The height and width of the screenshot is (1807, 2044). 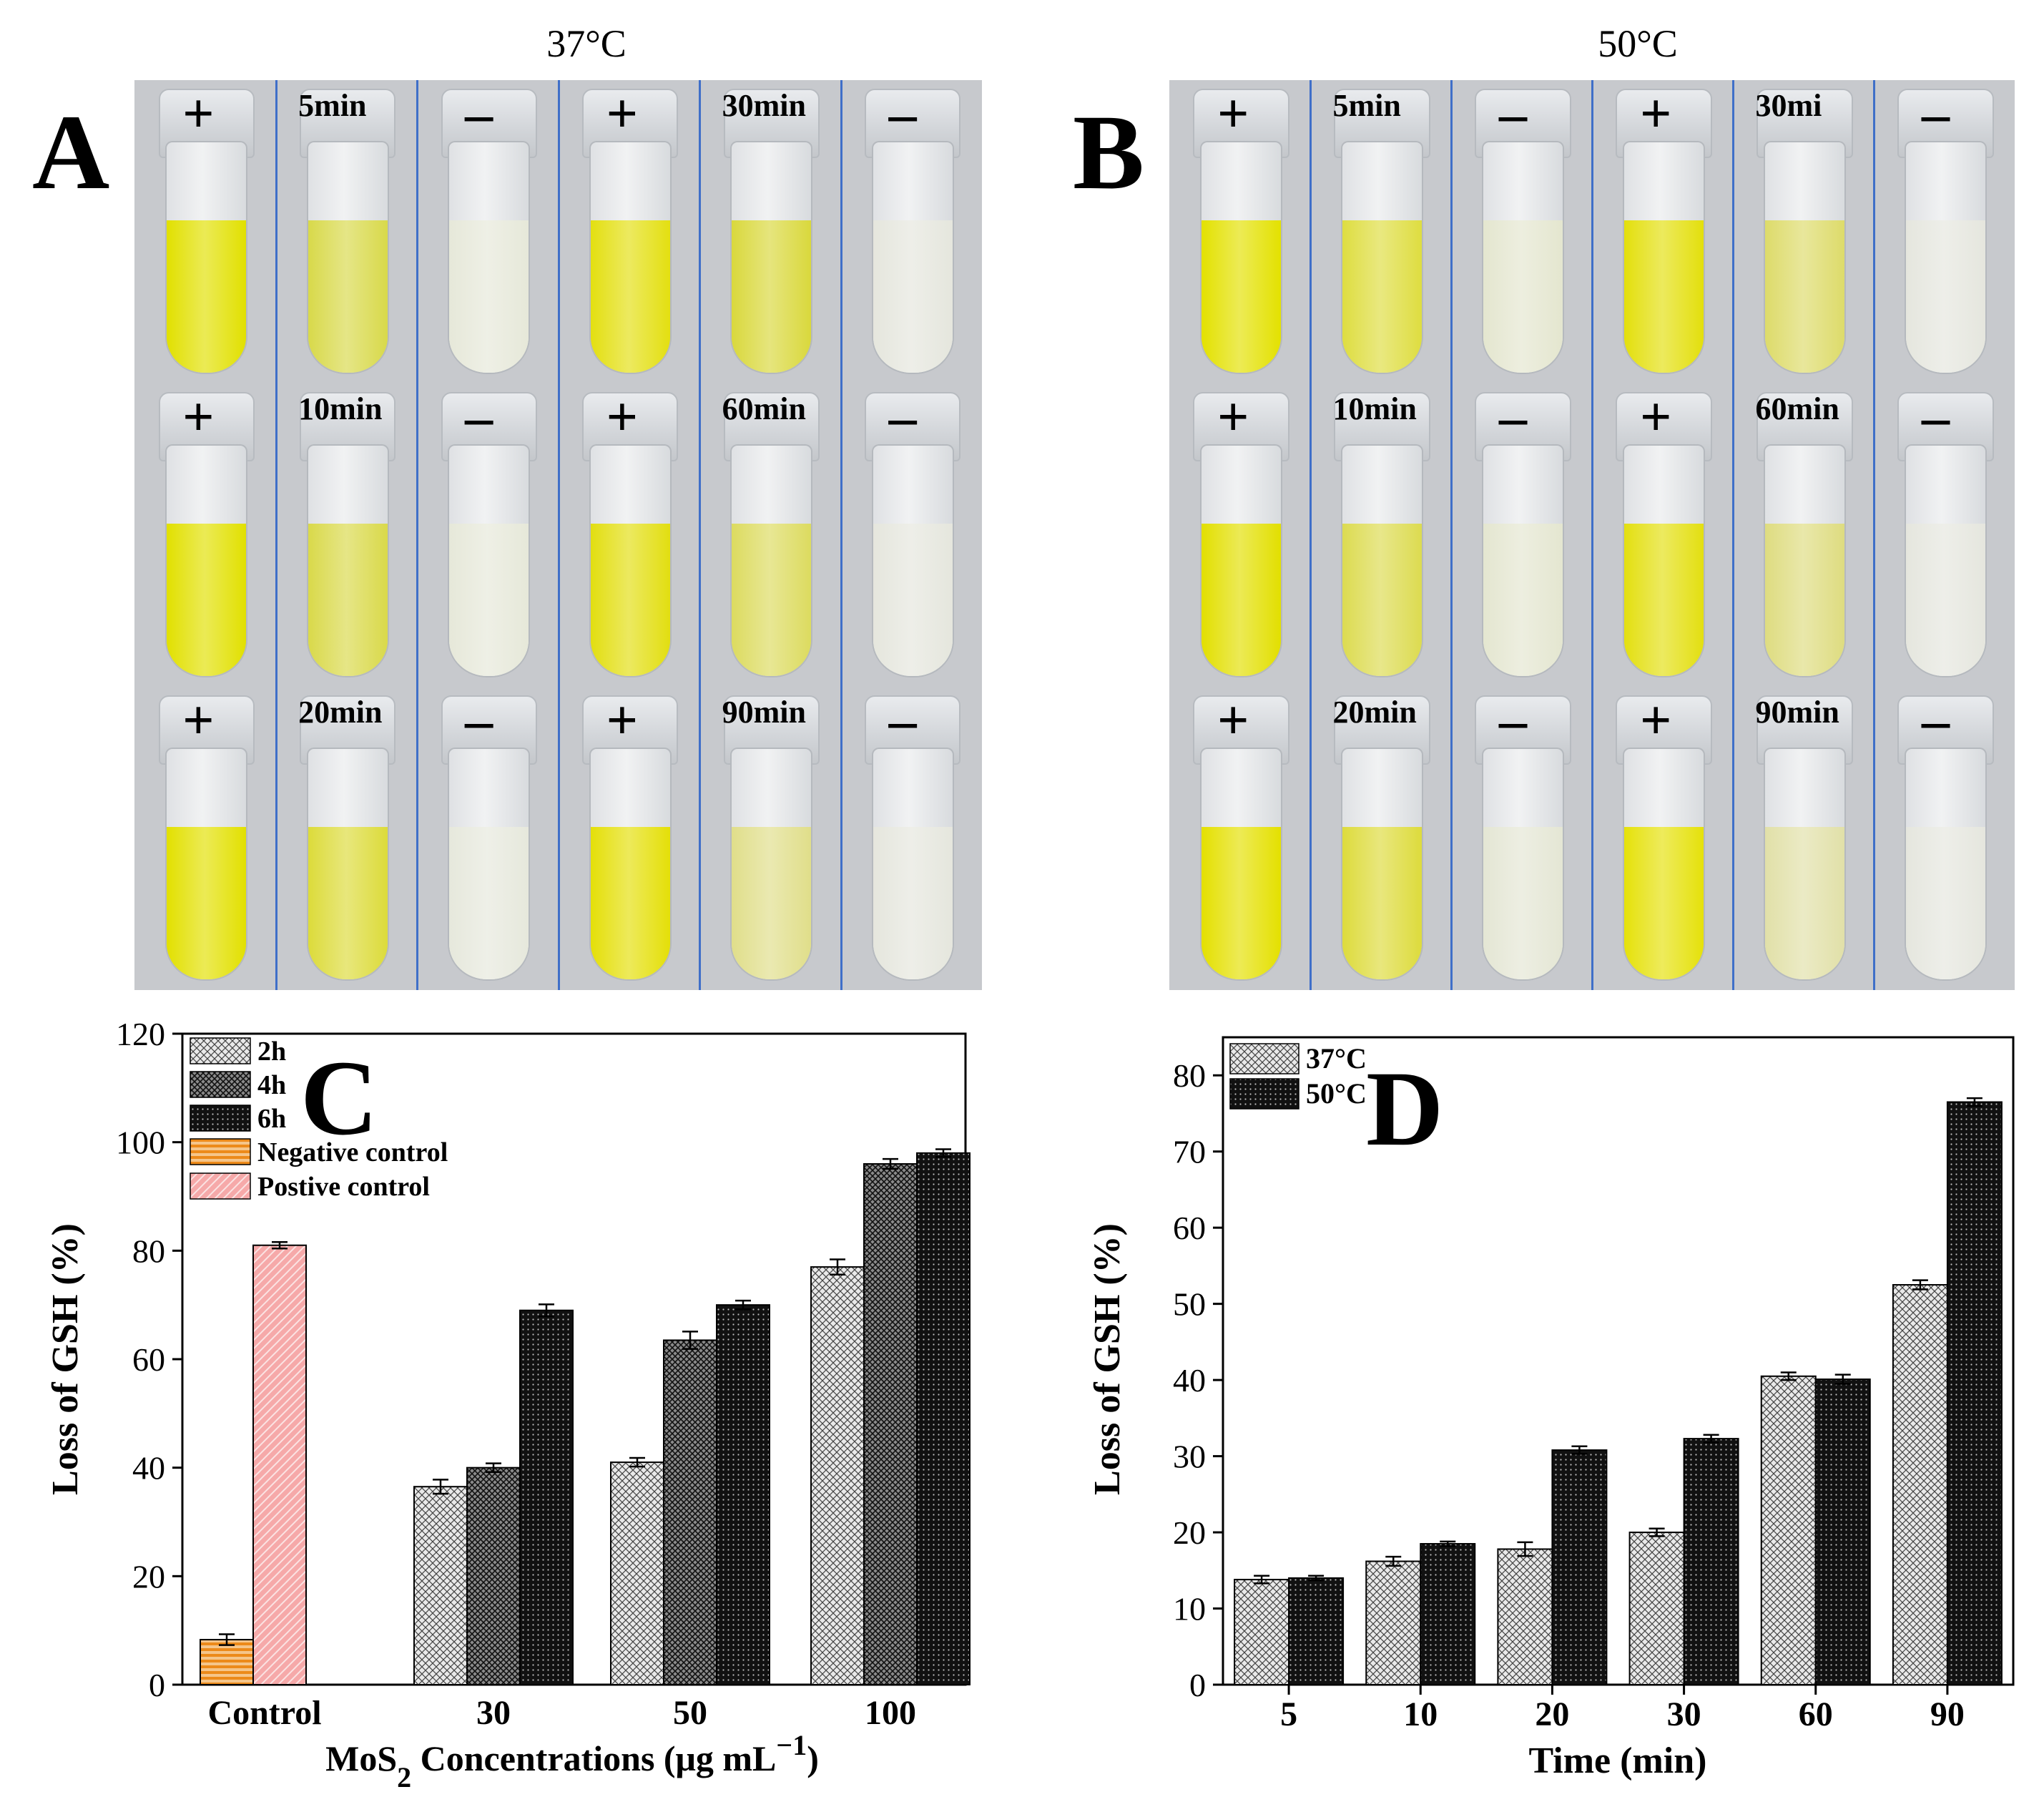 What do you see at coordinates (1404, 1108) in the screenshot?
I see `panel-d-letter: D` at bounding box center [1404, 1108].